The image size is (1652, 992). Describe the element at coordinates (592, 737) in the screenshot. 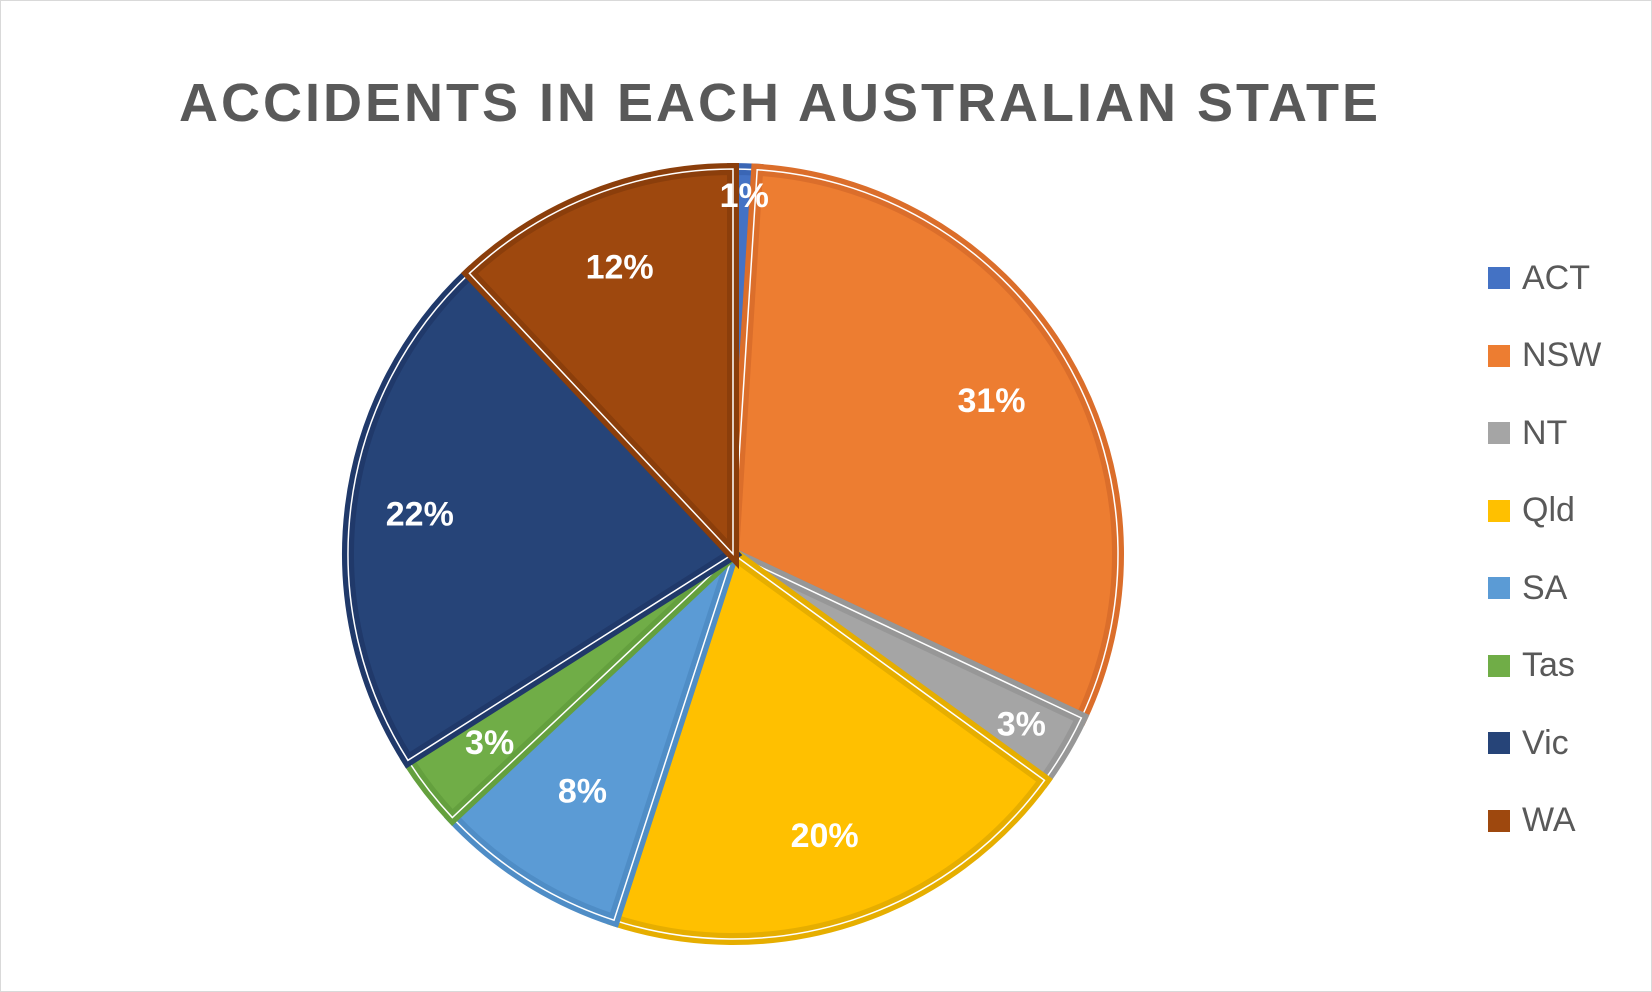

I see `pie-slice-outline-sa` at that location.